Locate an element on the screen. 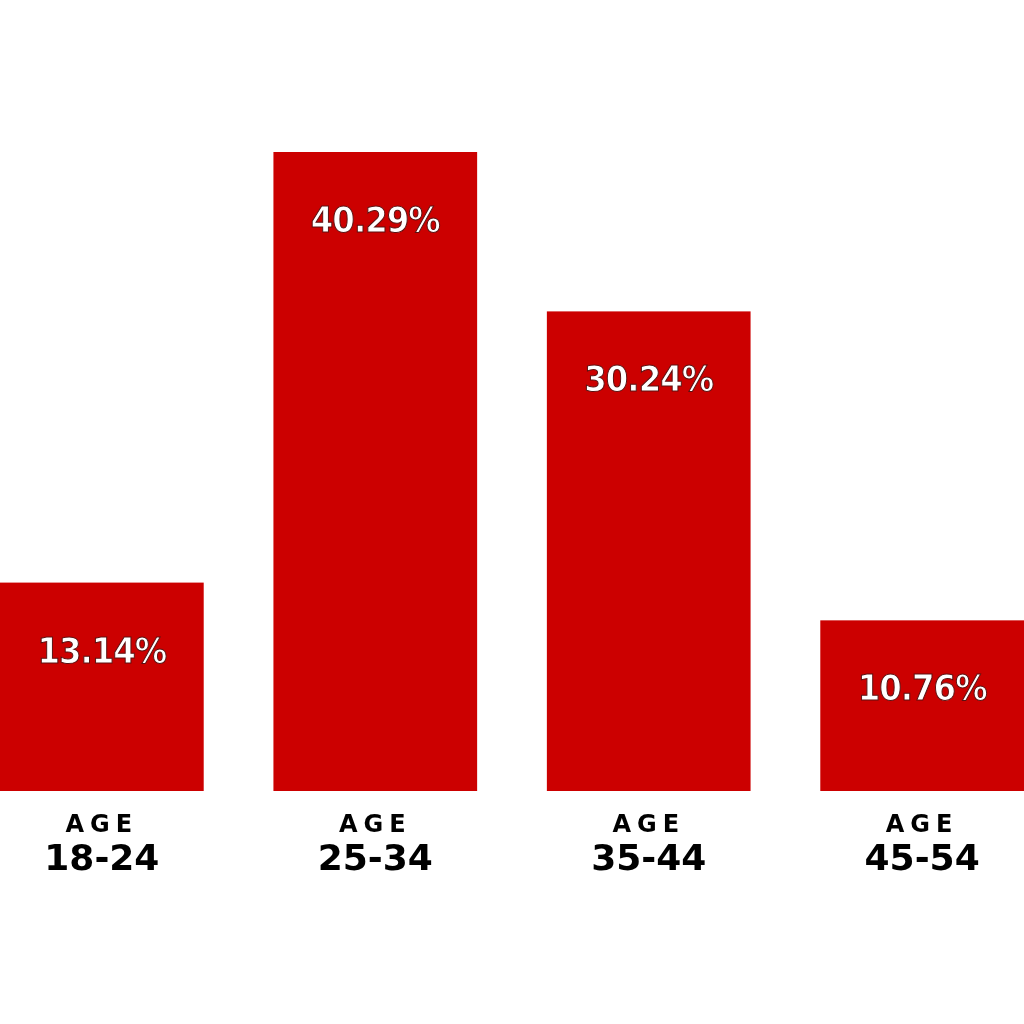 Image resolution: width=1024 pixels, height=1024 pixels. data-label: 40.29% is located at coordinates (375, 219).